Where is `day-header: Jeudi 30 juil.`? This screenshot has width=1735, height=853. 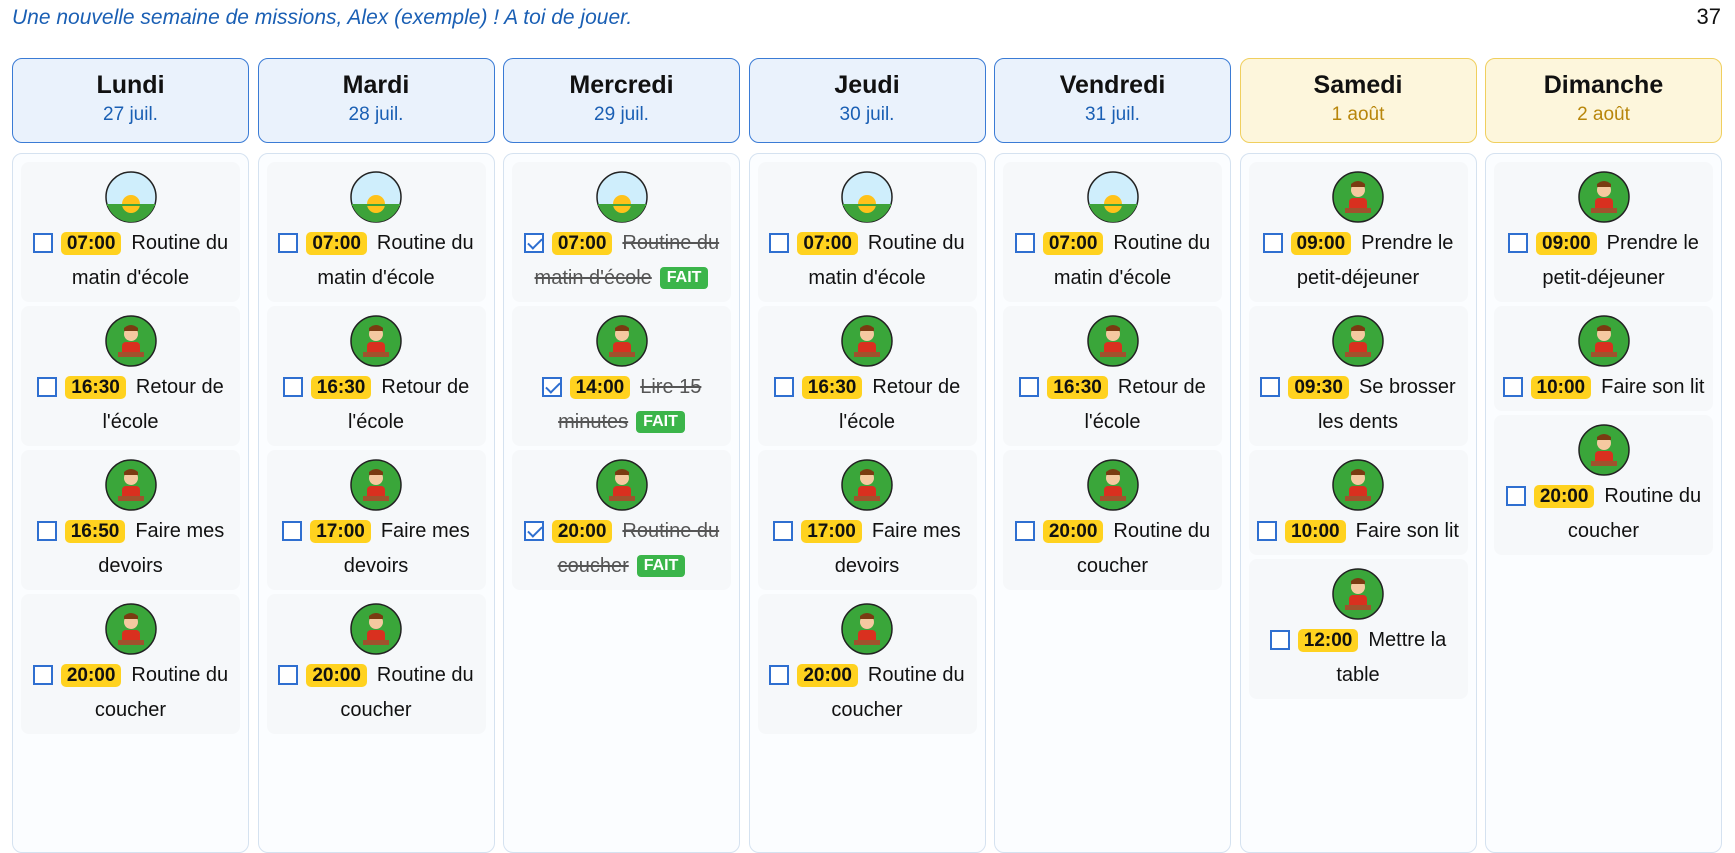
day-header: Jeudi 30 juil. is located at coordinates (867, 100).